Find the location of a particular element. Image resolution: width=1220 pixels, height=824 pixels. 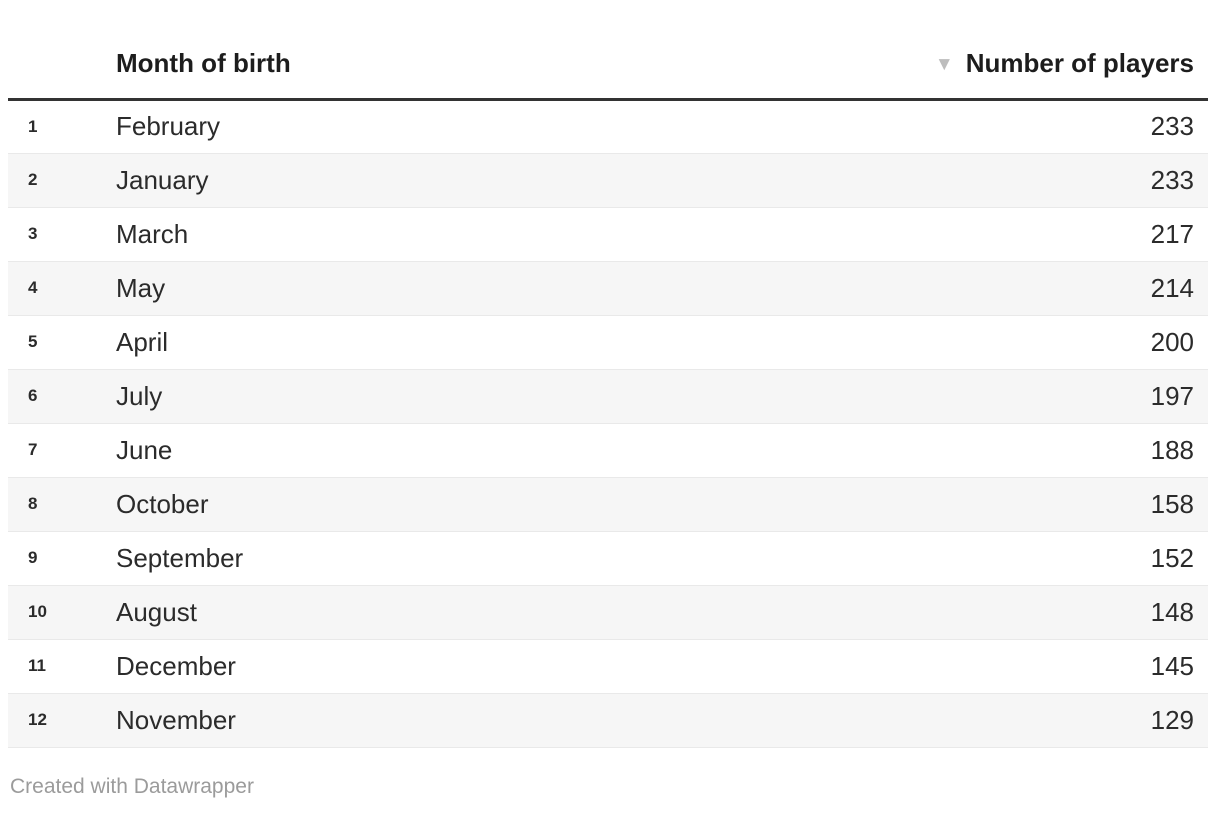

month-cell: April is located at coordinates (142, 341).